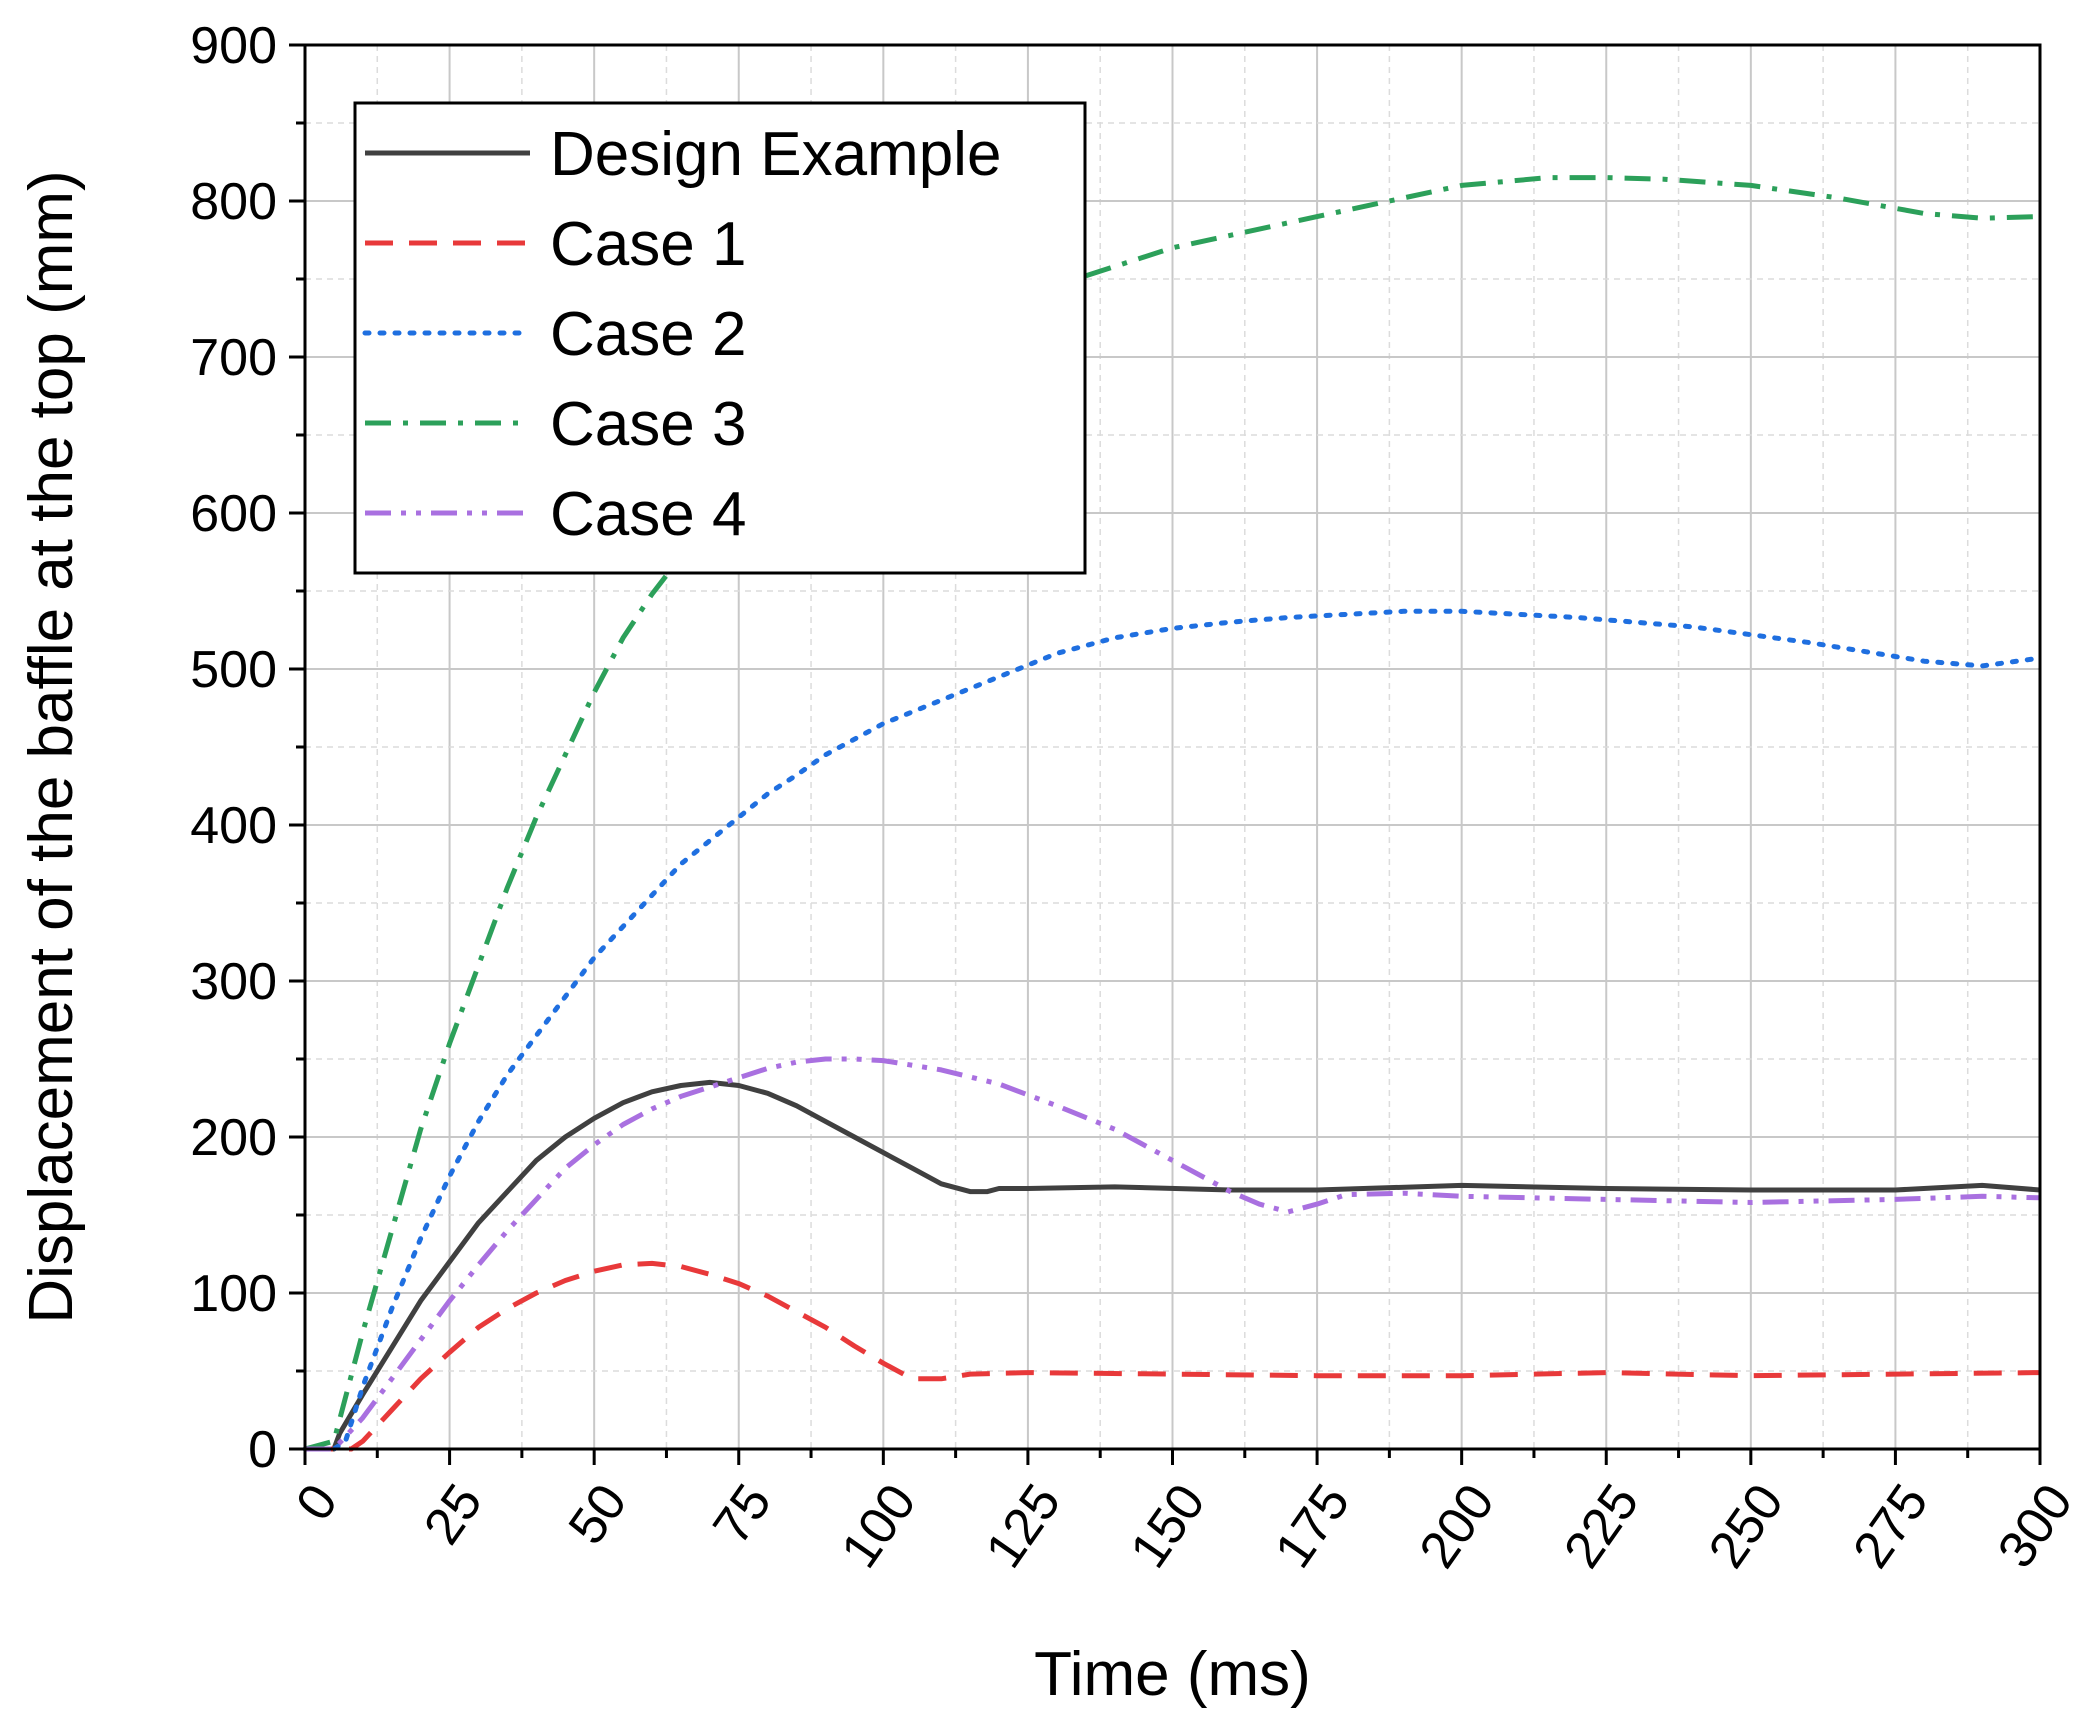  What do you see at coordinates (453, 1514) in the screenshot?
I see `x-tick-label: 25` at bounding box center [453, 1514].